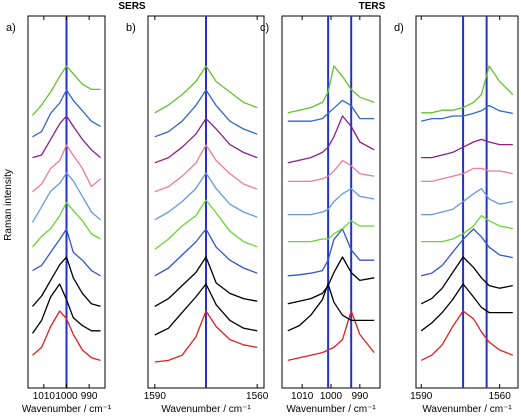  What do you see at coordinates (132, 6) in the screenshot?
I see `group-title-sers: SERS` at bounding box center [132, 6].